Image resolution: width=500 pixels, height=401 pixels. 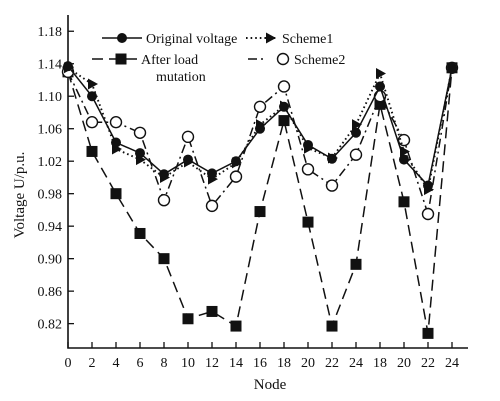 What do you see at coordinates (122, 38) in the screenshot?
I see `legend-marker-original` at bounding box center [122, 38].